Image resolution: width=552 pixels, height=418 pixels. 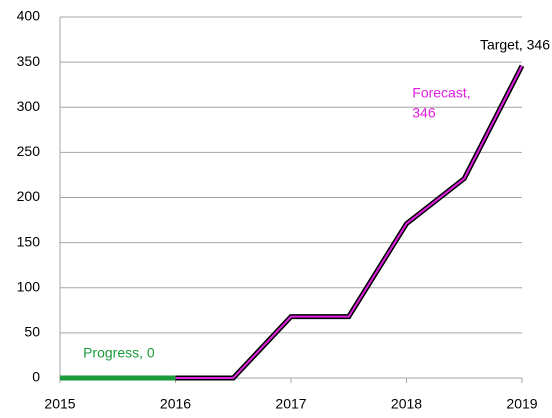 What do you see at coordinates (406, 404) in the screenshot?
I see `x-tick-label: 2018` at bounding box center [406, 404].